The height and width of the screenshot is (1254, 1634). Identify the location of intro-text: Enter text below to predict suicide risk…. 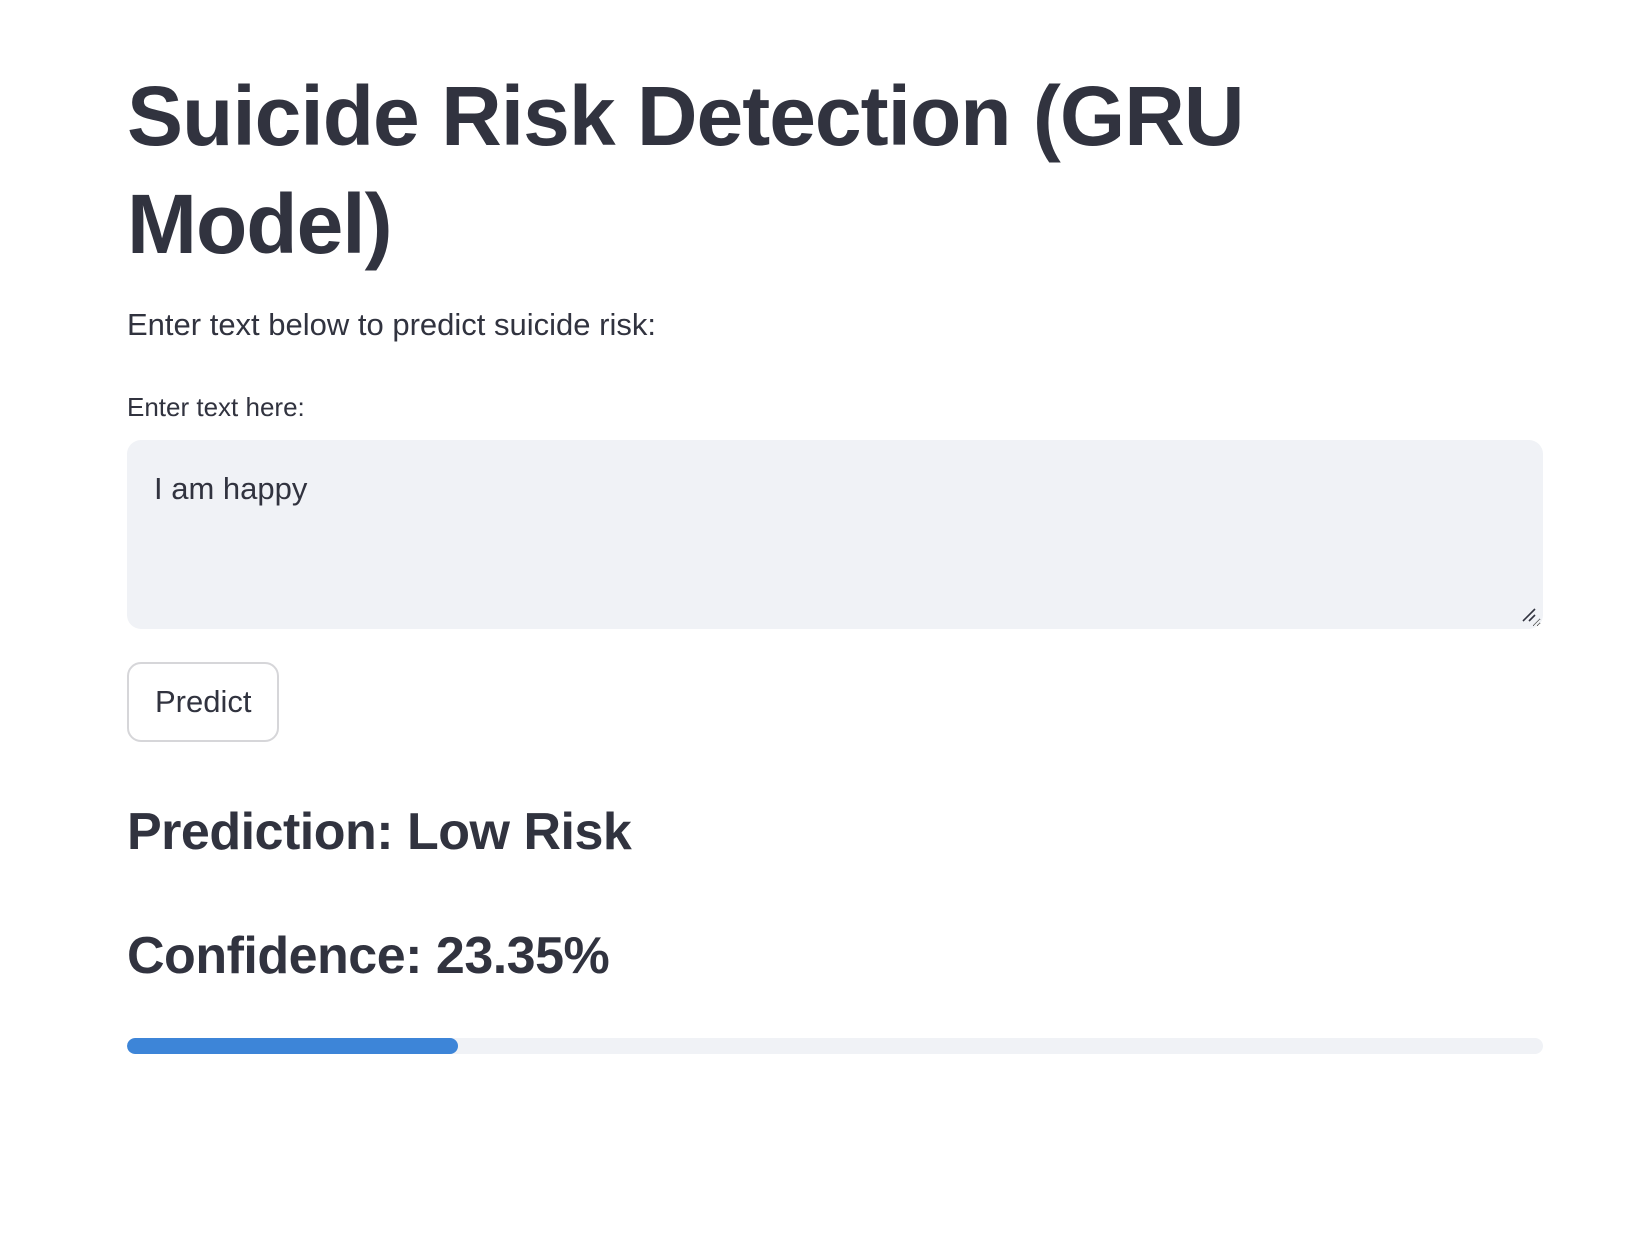
(391, 324).